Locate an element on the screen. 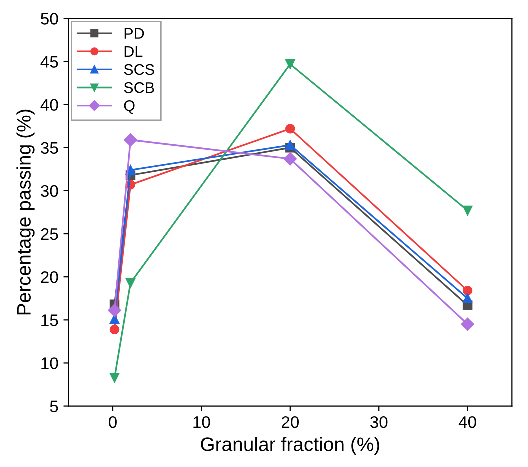  y-tick-label: 50 is located at coordinates (49, 19).